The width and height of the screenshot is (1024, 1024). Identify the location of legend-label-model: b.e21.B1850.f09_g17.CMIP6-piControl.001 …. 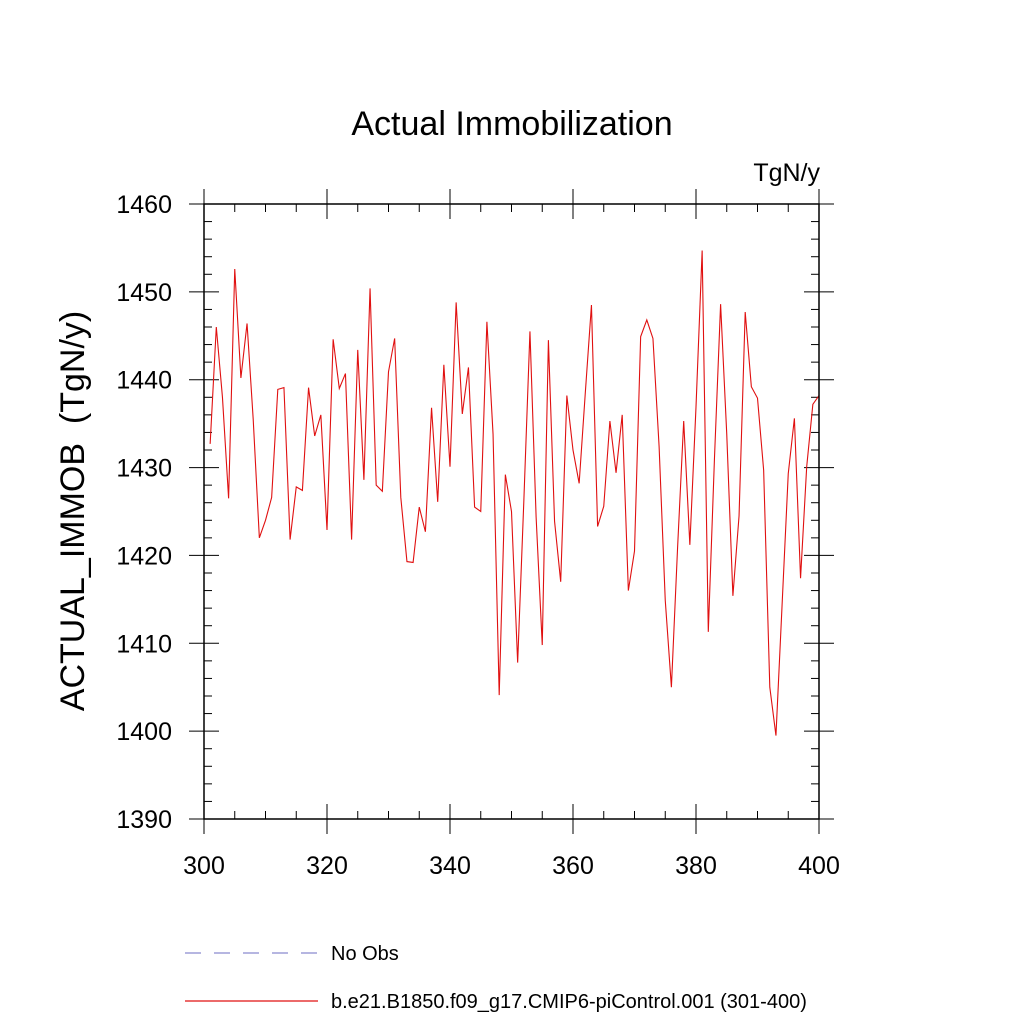
(569, 1002).